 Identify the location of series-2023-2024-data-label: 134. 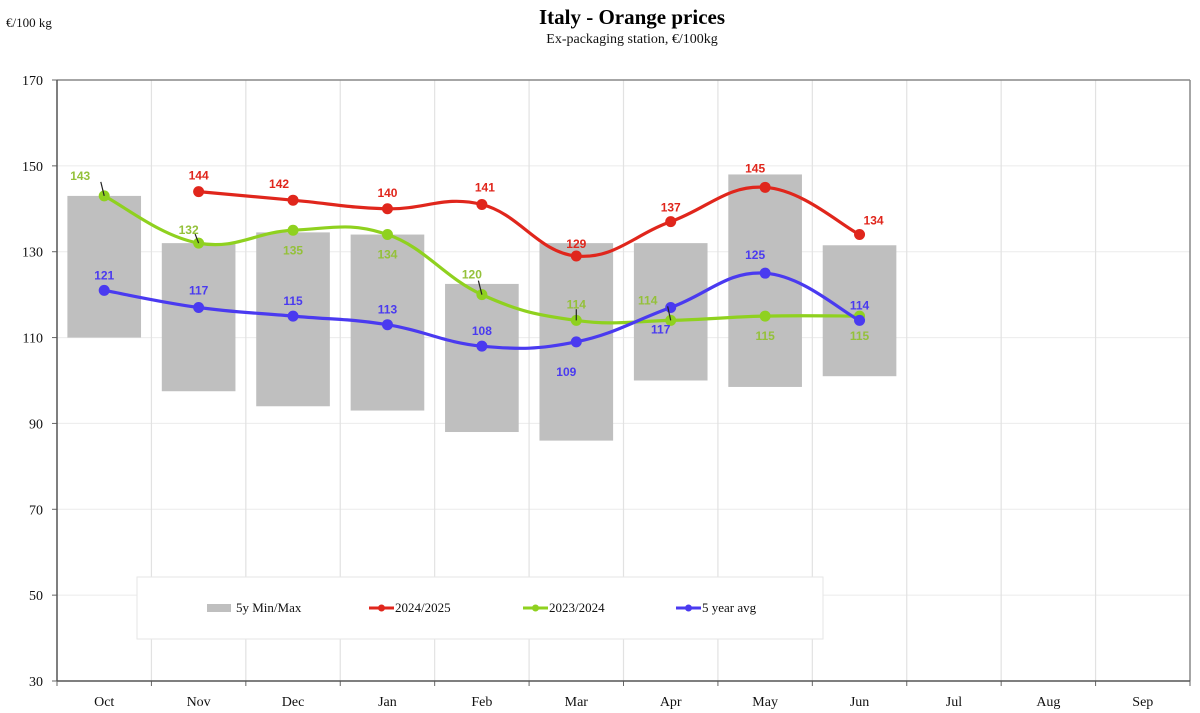
(387, 255).